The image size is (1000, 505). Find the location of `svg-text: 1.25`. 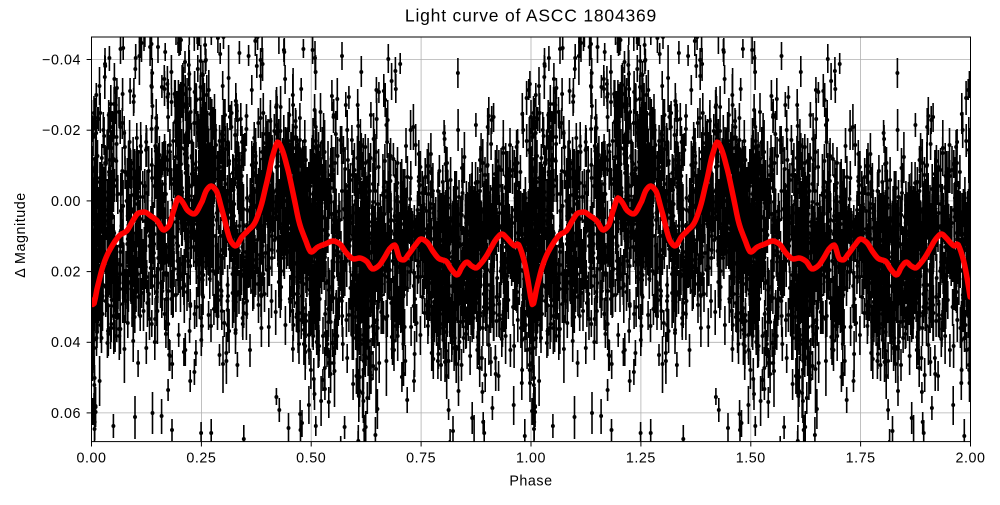

svg-text: 1.25 is located at coordinates (641, 459).